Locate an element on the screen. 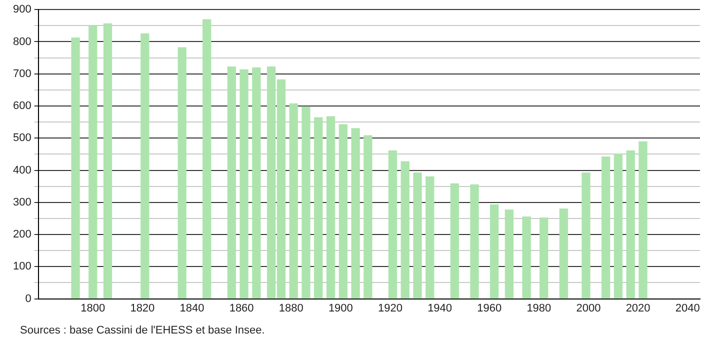 This screenshot has width=710, height=340. y-tick-label: 700 is located at coordinates (22, 74).